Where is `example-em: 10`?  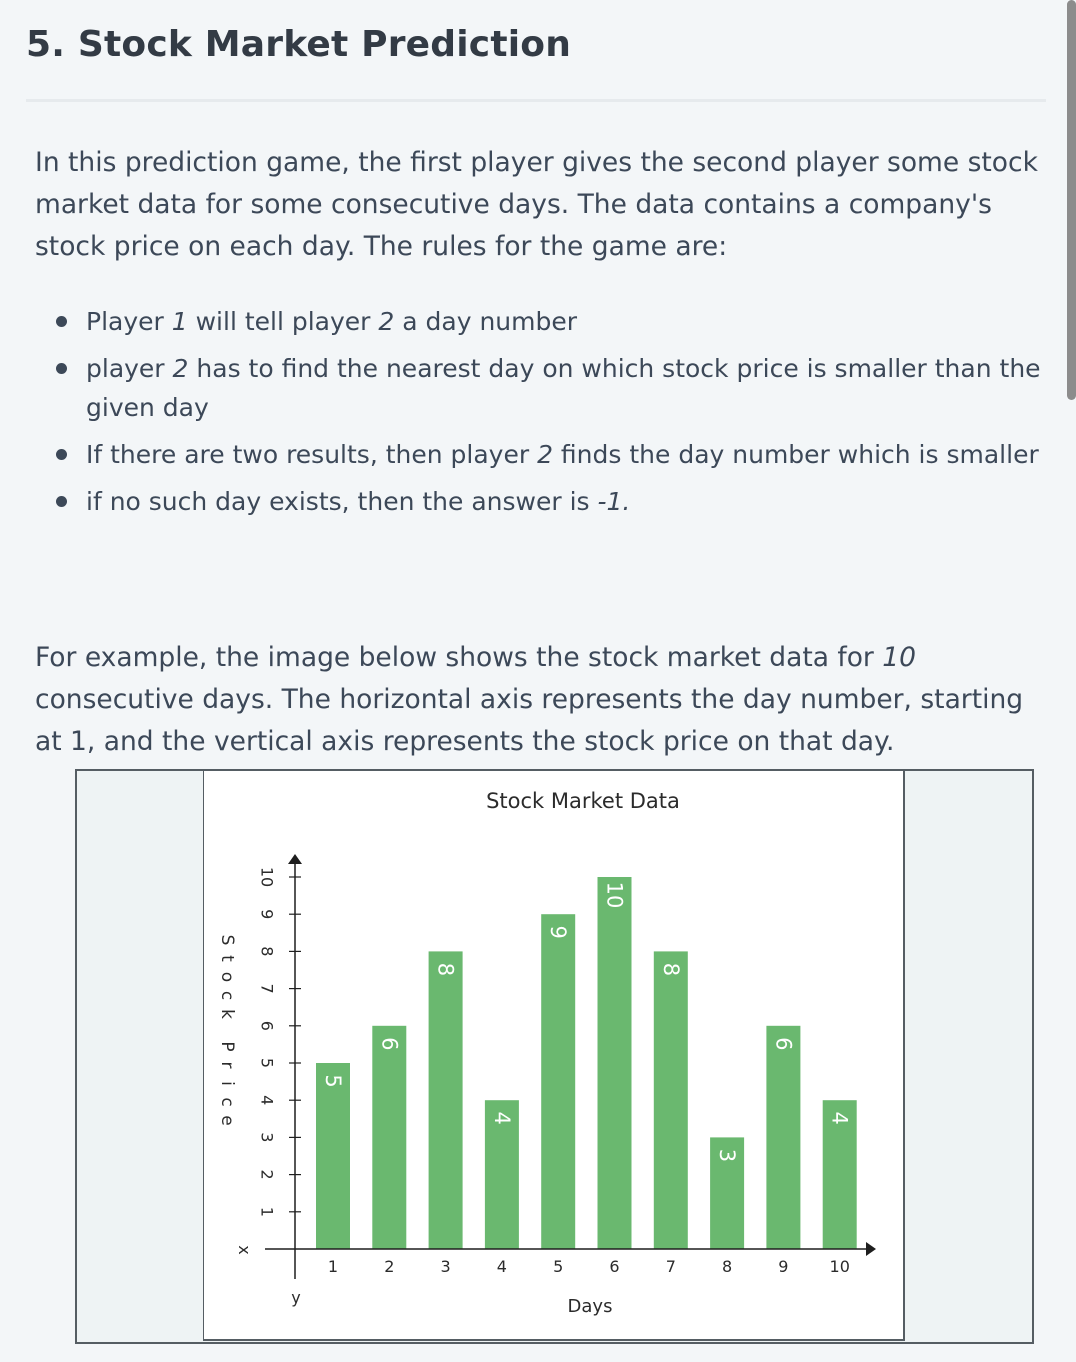
example-em: 10 is located at coordinates (899, 657).